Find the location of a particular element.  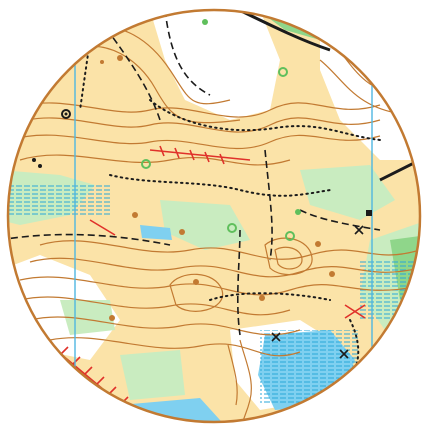

open-area is located at coordinates (215, 65).